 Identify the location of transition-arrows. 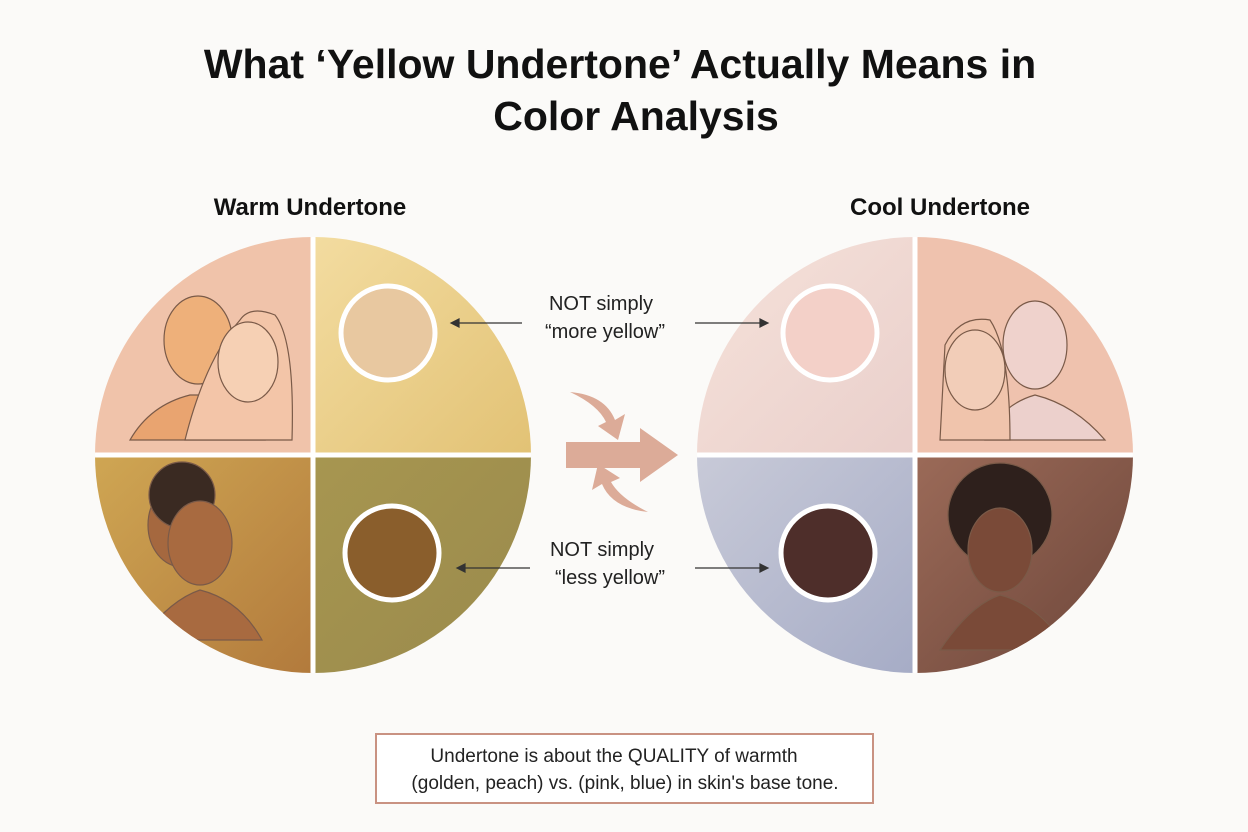
(622, 452).